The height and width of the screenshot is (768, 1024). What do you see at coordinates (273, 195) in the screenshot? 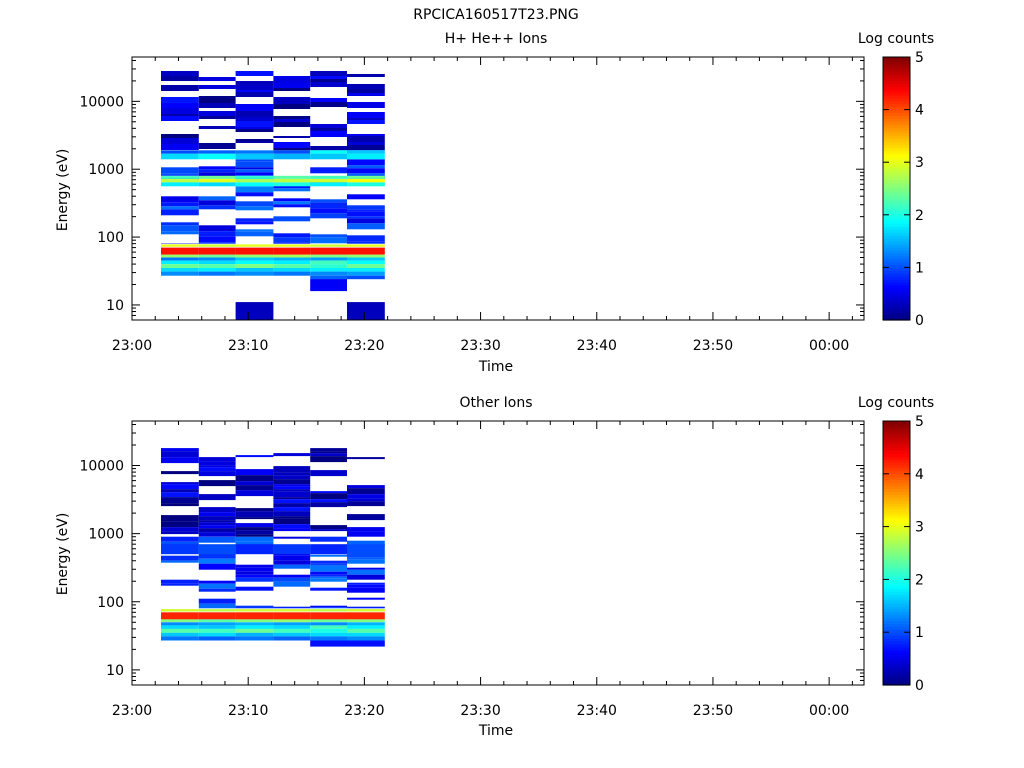
I see `heatmap-cells` at bounding box center [273, 195].